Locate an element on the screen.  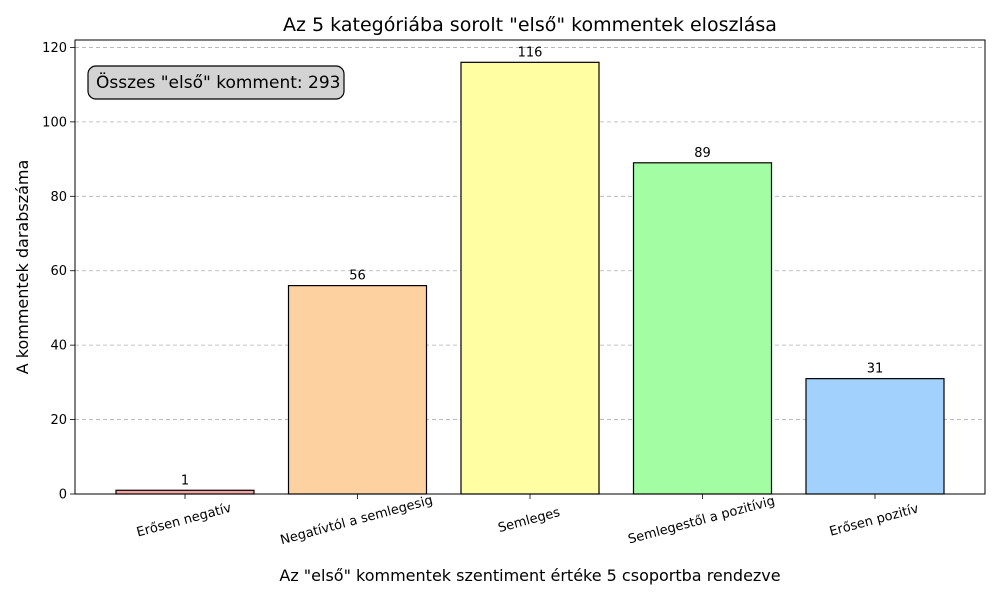
total-annotation-text: Összes "első" komment: 293 is located at coordinates (218, 82).